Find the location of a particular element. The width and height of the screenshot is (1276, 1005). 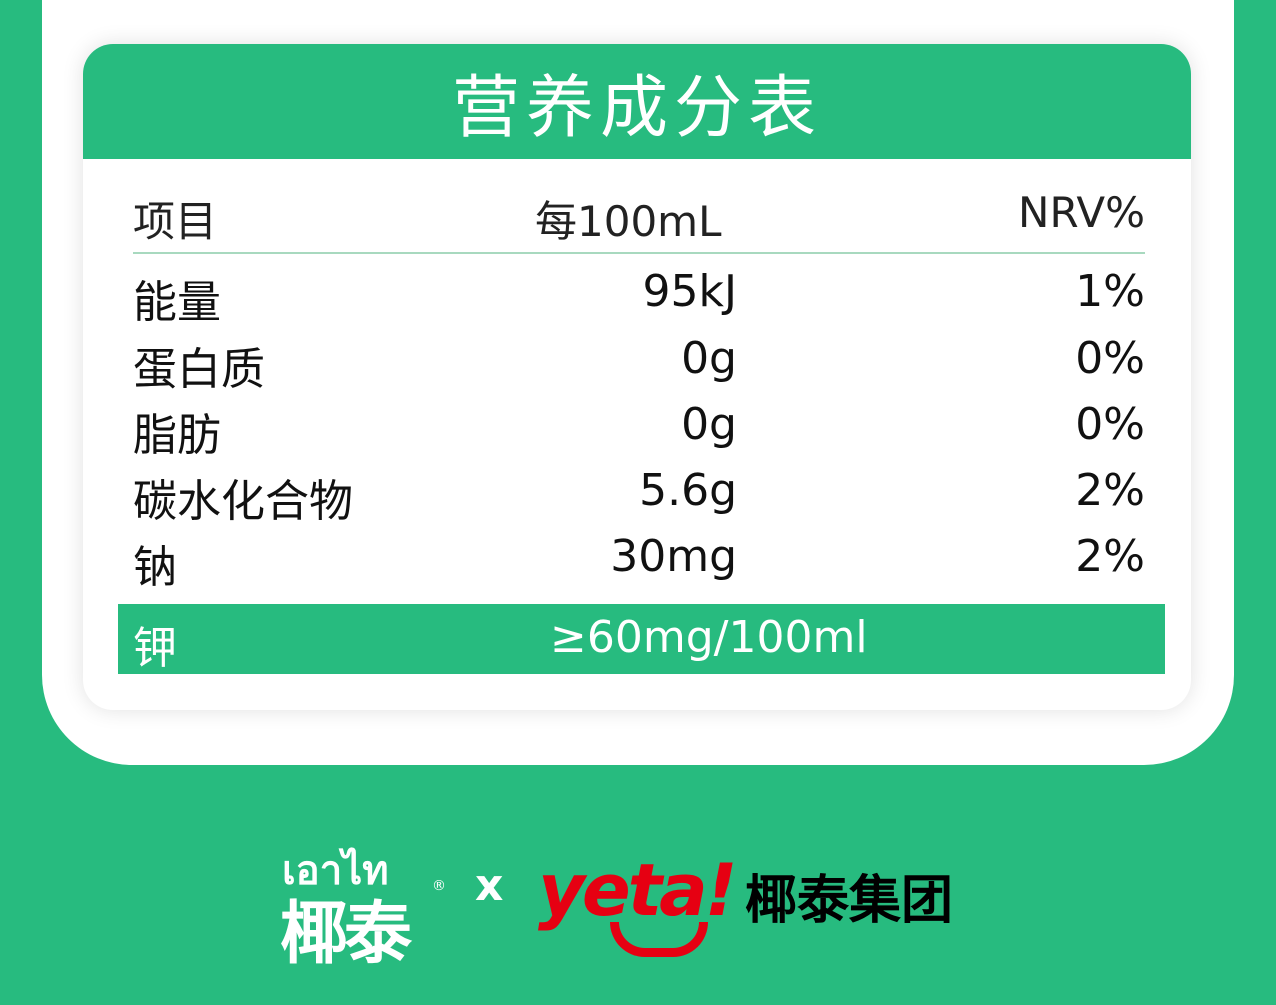

table-row: 能量 95kJ 1% is located at coordinates (639, 299).